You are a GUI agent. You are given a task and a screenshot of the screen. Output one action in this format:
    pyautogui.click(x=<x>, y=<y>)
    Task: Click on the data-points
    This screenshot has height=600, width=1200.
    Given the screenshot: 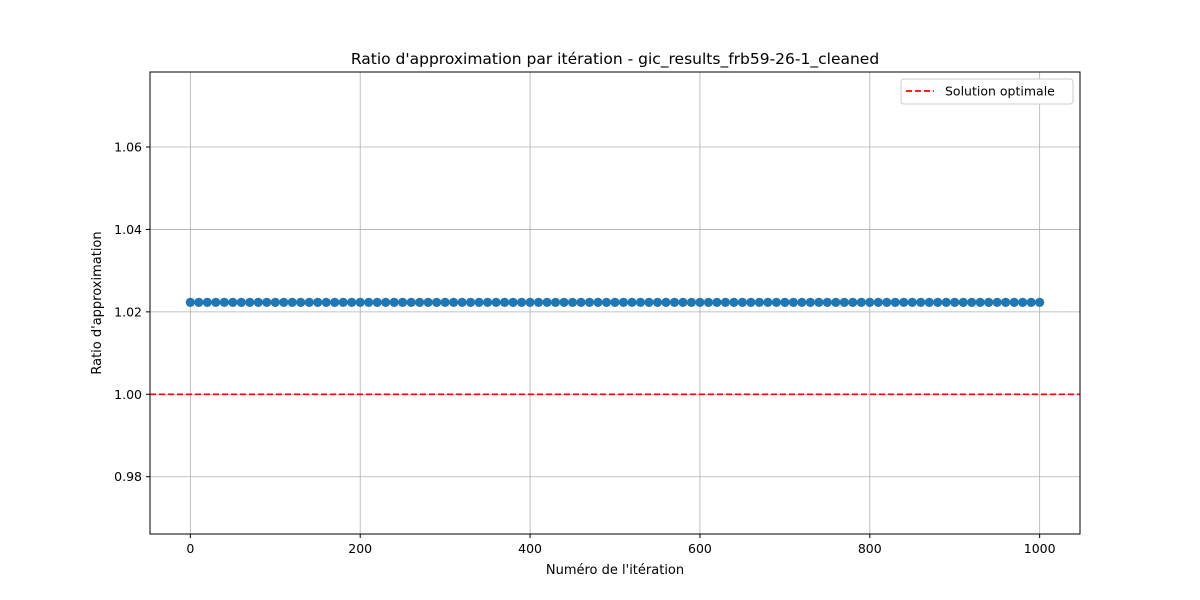 What is the action you would take?
    pyautogui.click(x=615, y=302)
    